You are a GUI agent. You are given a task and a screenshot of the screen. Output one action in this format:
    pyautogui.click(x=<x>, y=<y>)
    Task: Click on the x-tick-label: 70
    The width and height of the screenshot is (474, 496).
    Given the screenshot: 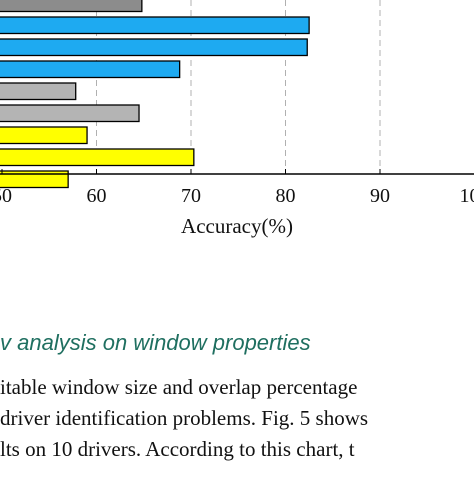 What is the action you would take?
    pyautogui.click(x=191, y=196)
    